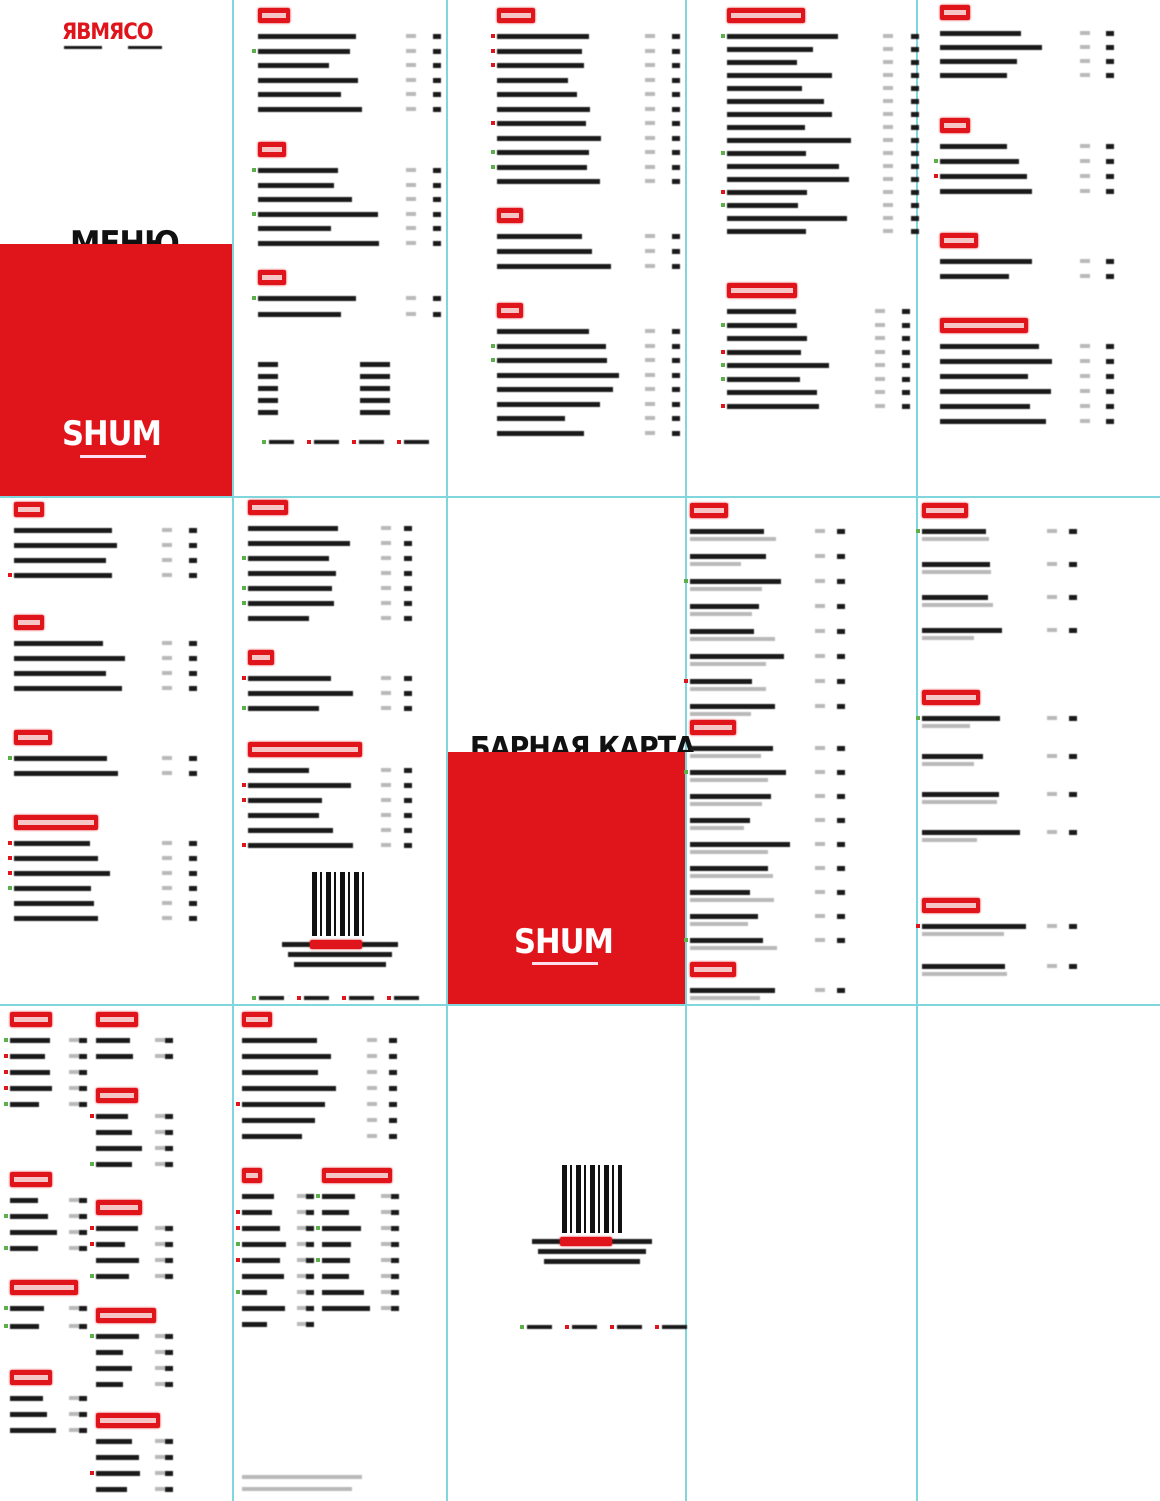 The image size is (1160, 1501). What do you see at coordinates (592, 1261) in the screenshot?
I see `qr-caption` at bounding box center [592, 1261].